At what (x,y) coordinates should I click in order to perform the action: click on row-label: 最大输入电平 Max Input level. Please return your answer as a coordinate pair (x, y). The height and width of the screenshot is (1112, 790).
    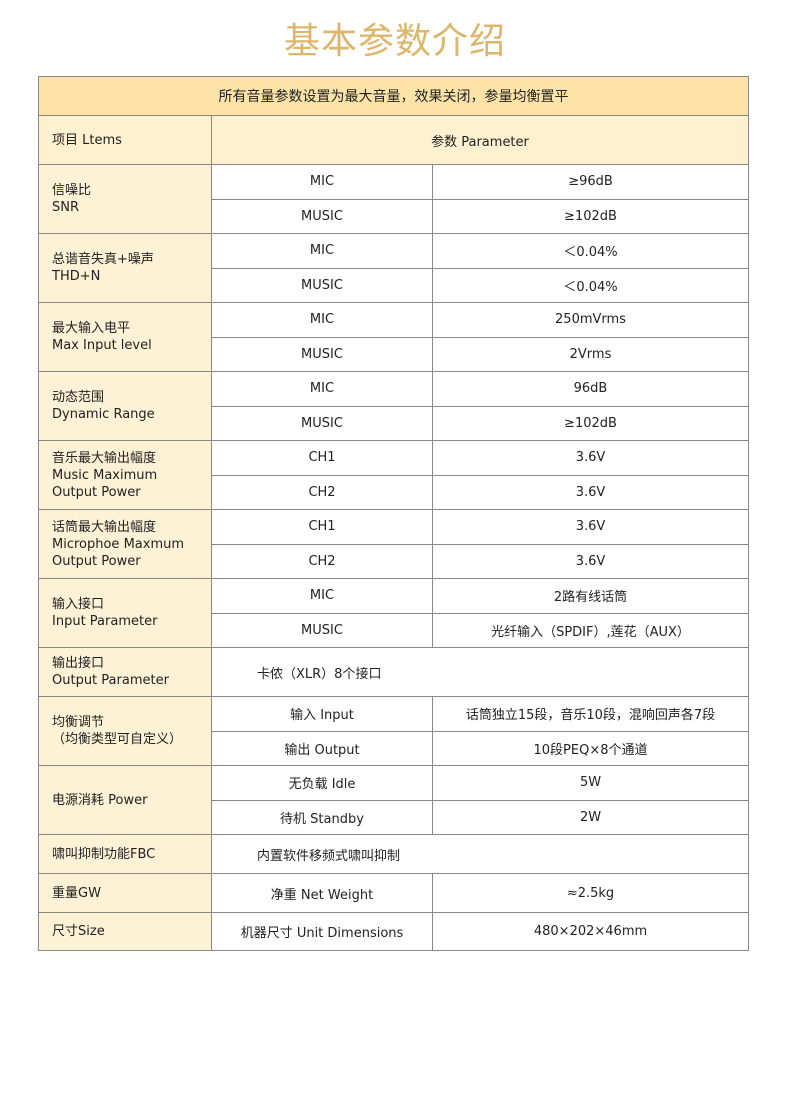
    Looking at the image, I should click on (125, 337).